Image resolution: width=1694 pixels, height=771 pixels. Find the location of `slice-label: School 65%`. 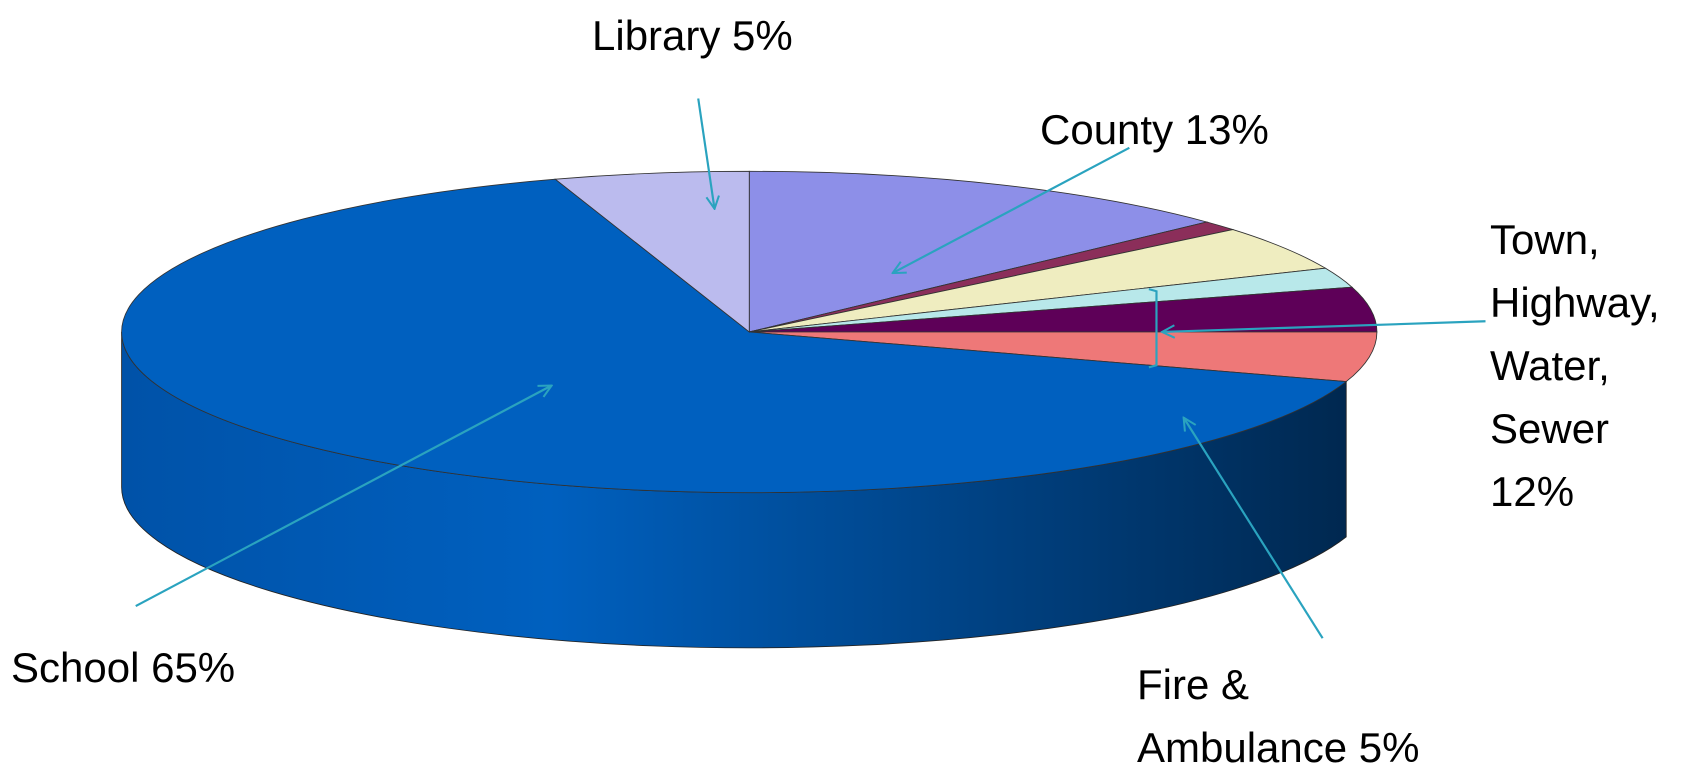

slice-label: School 65% is located at coordinates (123, 667).